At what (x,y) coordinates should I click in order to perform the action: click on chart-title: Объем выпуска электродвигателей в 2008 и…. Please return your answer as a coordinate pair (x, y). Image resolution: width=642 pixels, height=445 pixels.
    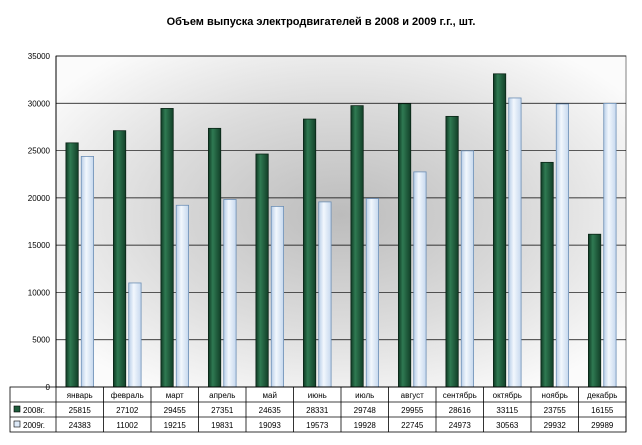
    Looking at the image, I should click on (321, 22).